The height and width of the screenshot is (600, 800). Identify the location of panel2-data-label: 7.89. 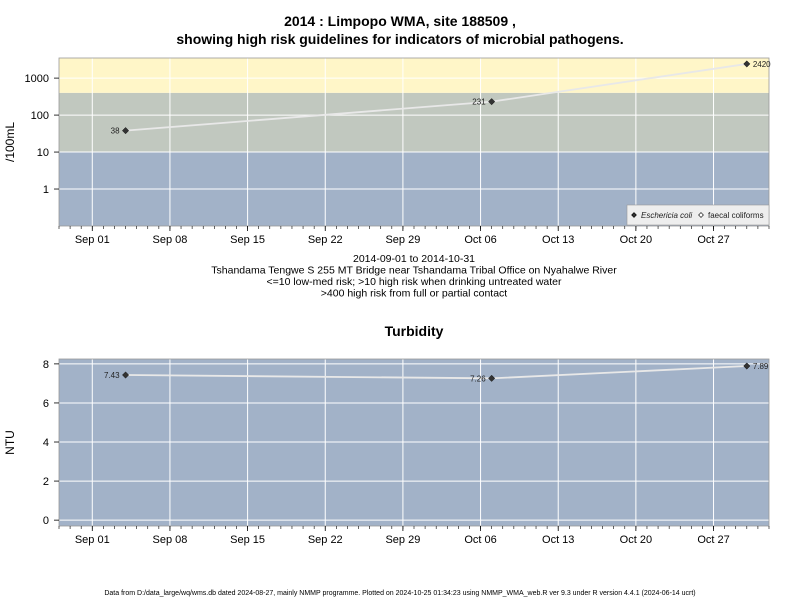
(761, 366).